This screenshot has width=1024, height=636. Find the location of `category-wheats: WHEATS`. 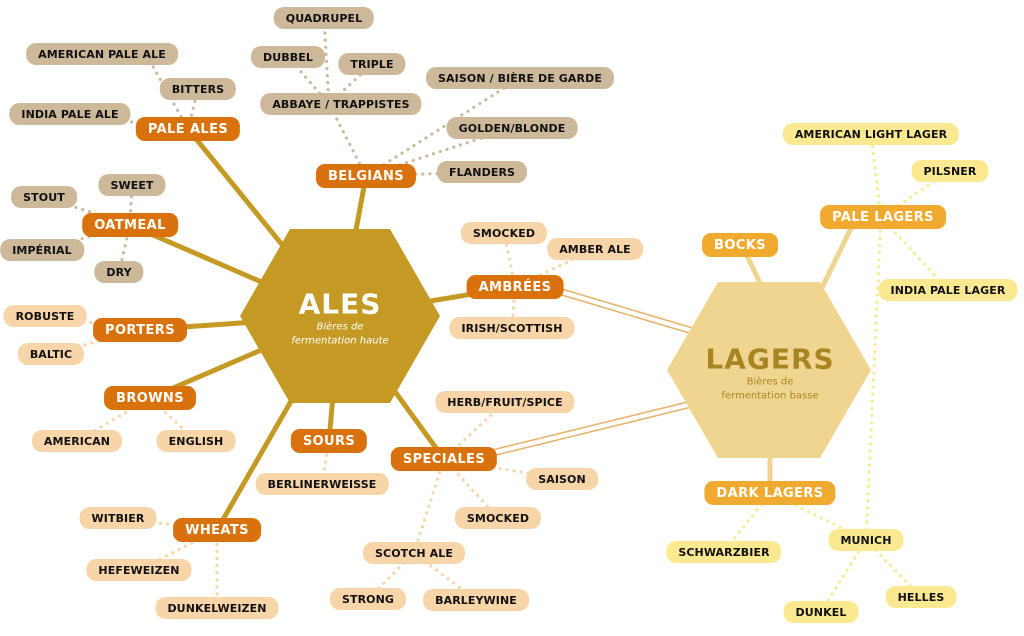

category-wheats: WHEATS is located at coordinates (217, 530).